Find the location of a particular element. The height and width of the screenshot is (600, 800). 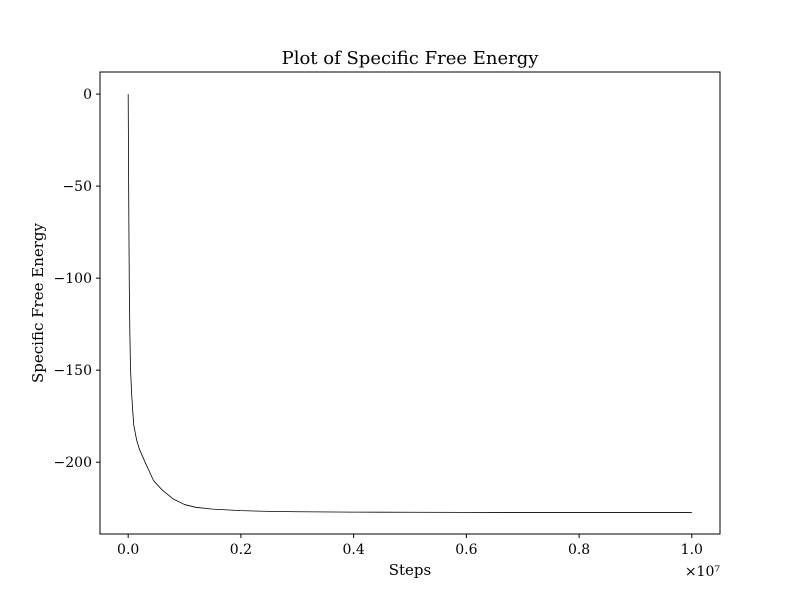

y-tick-label: 0 is located at coordinates (87, 95).